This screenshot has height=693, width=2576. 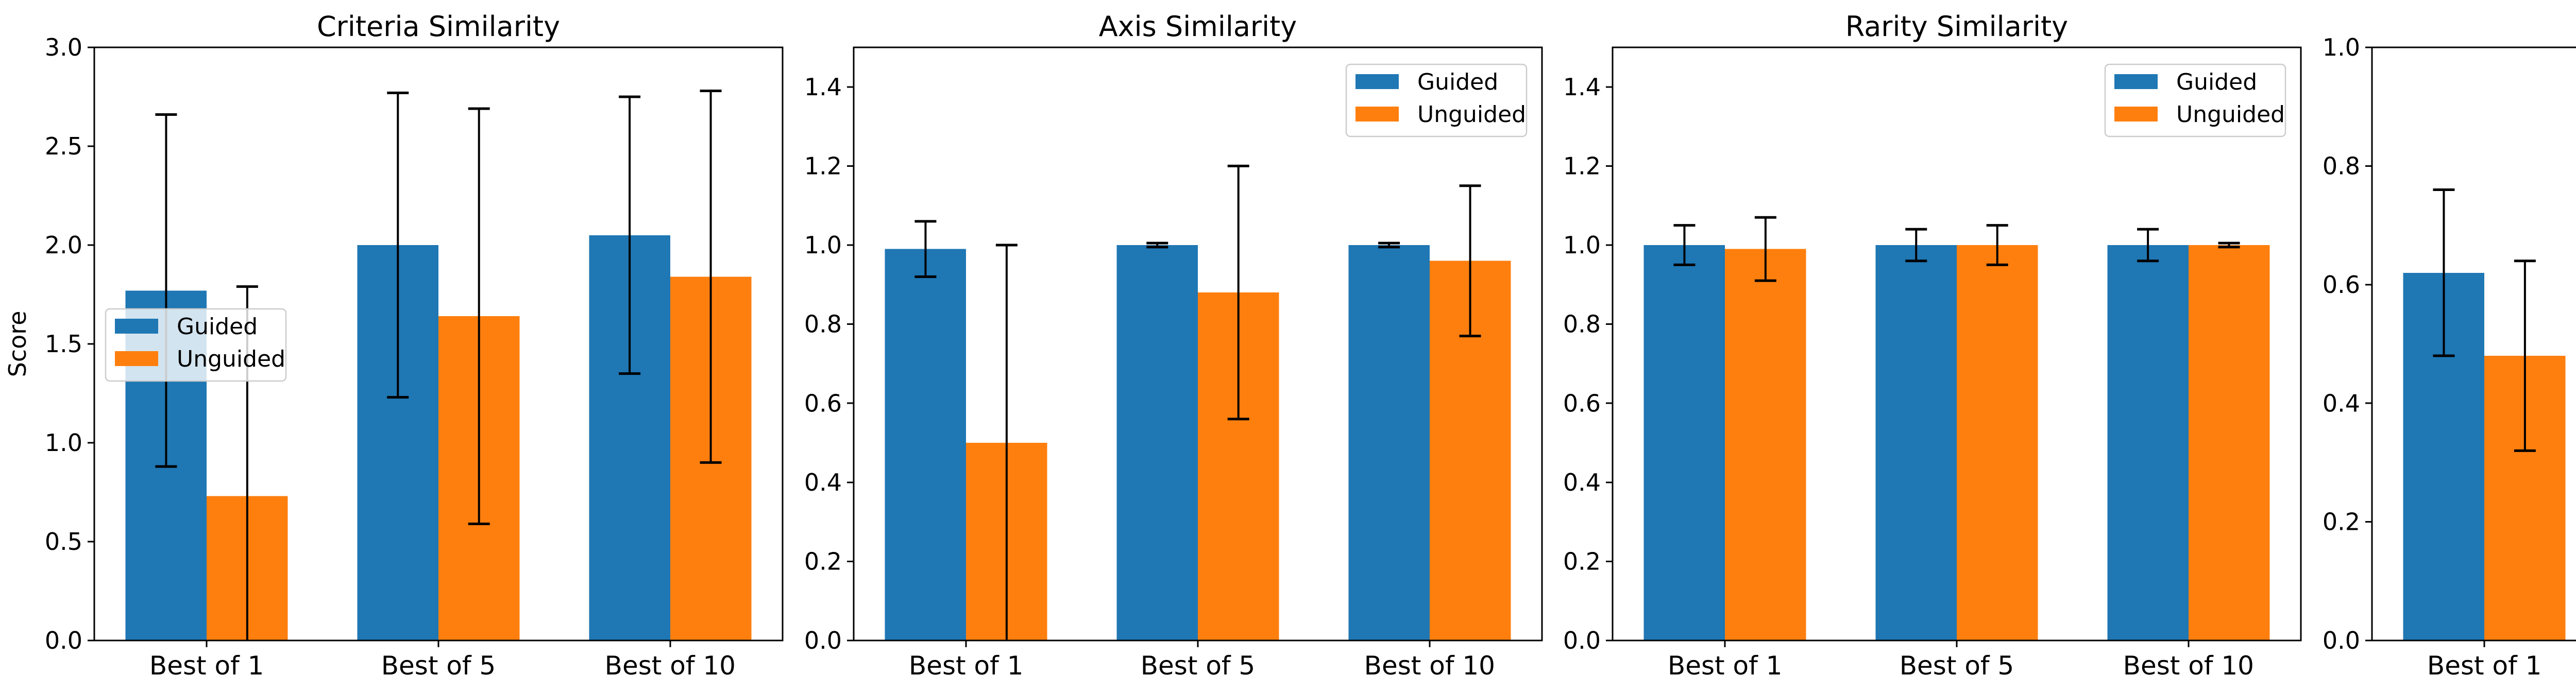 What do you see at coordinates (63, 245) in the screenshot?
I see `y-tick-label: 2.0` at bounding box center [63, 245].